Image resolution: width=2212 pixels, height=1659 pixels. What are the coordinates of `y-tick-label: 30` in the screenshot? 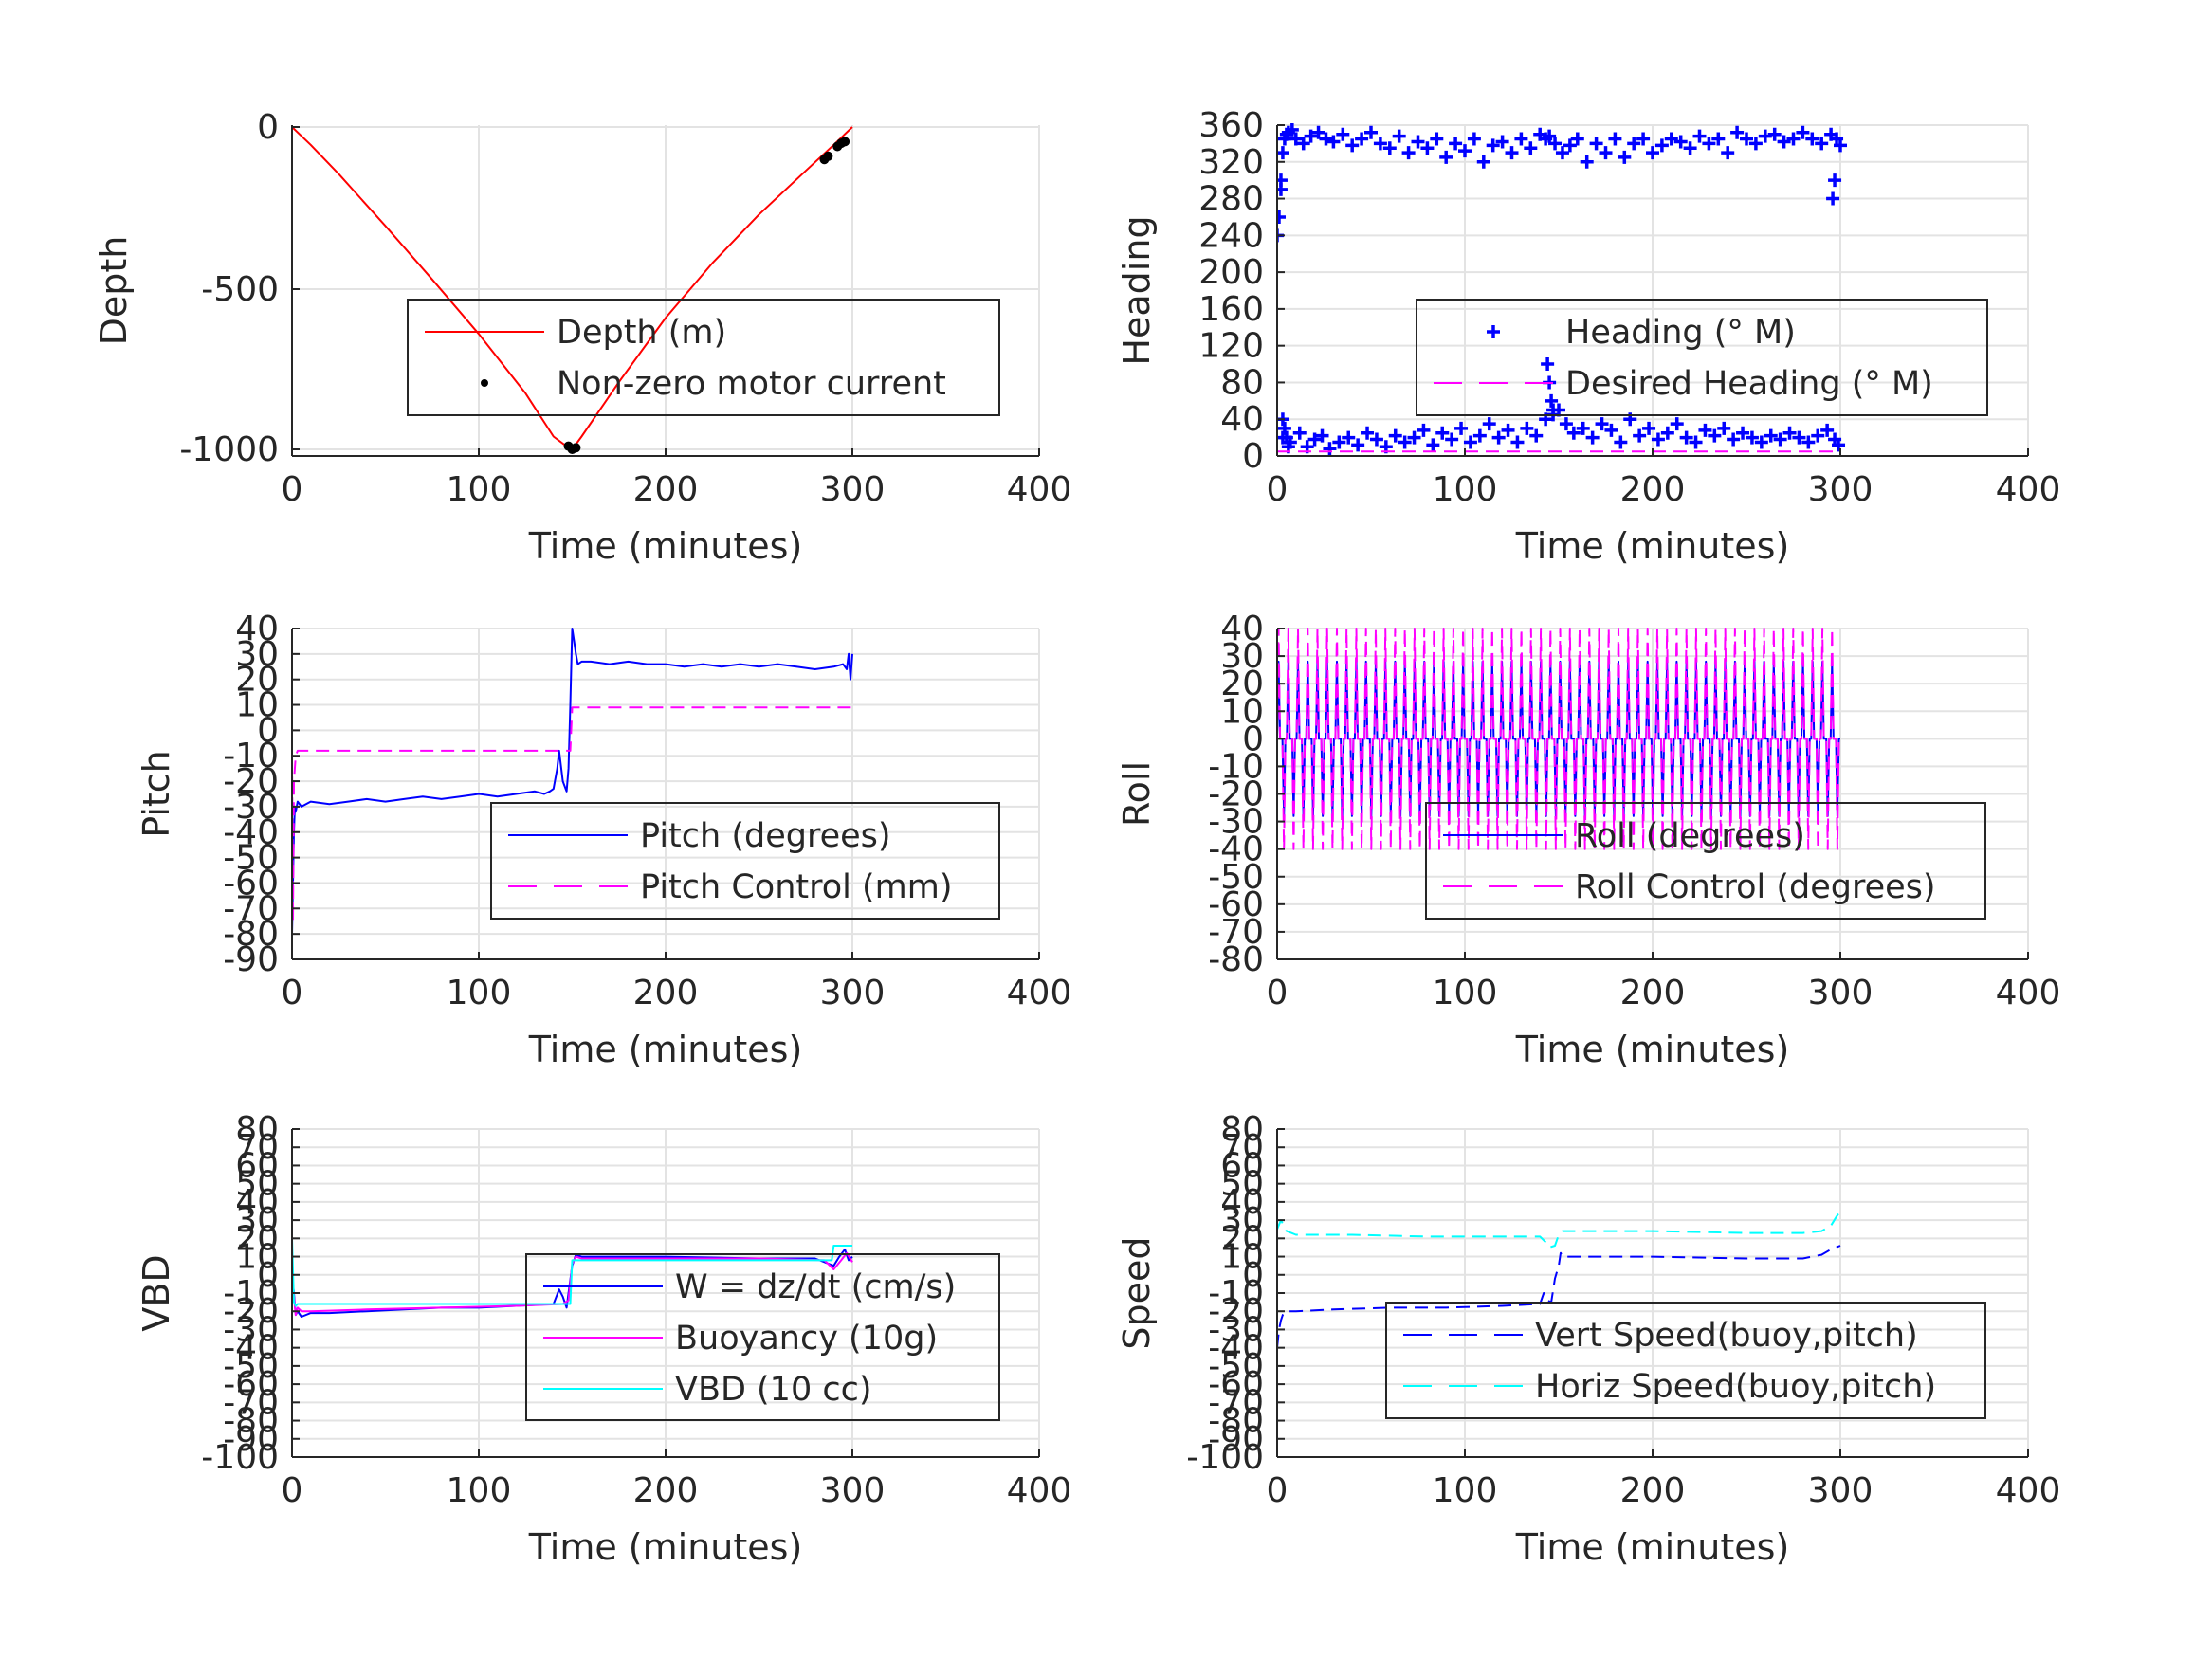 It's located at (1242, 1220).